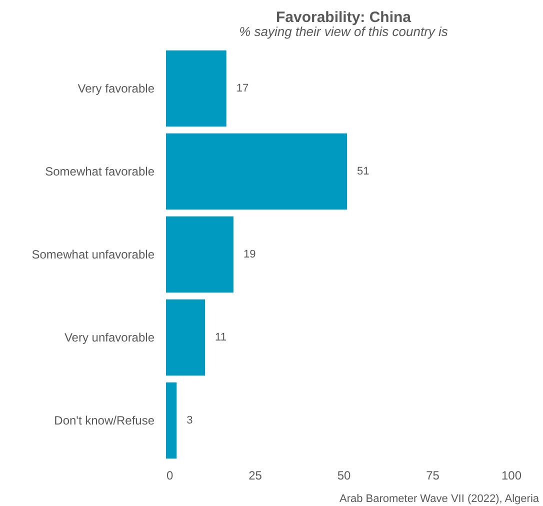 This screenshot has width=543, height=506. I want to click on text: Arab Barometer Wave VII (2022), Algeria, so click(439, 499).